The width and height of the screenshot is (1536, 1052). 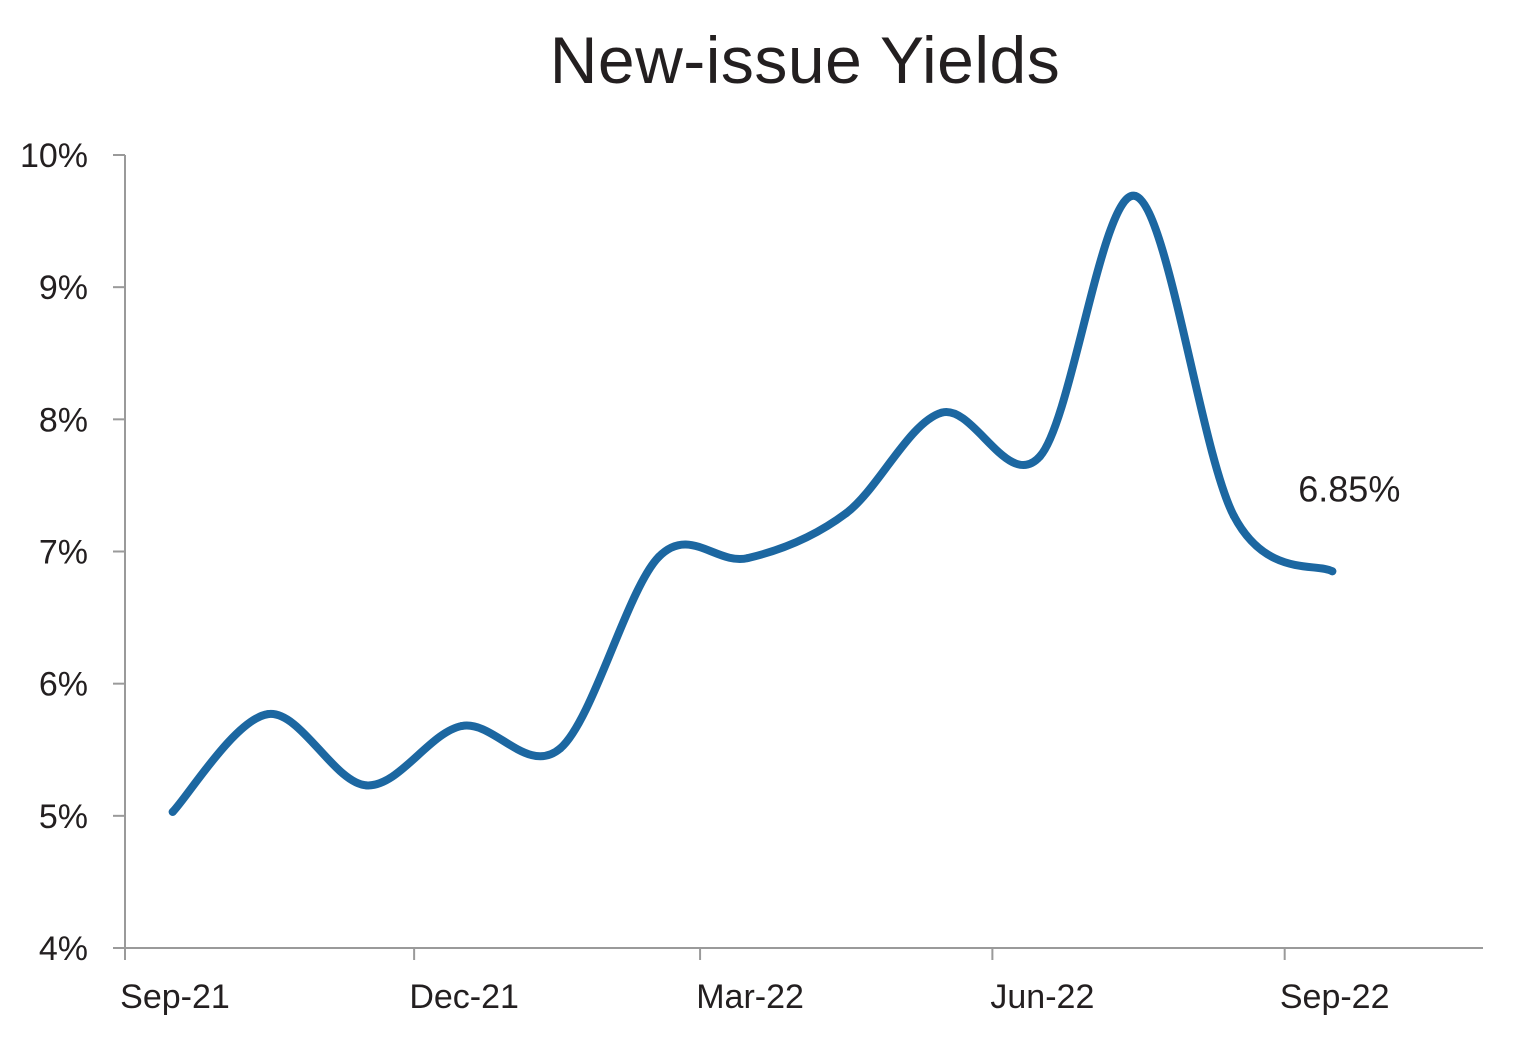 I want to click on x-ticks: Sep-21 Dec-21 Mar-22 Jun-22 Sep-22, so click(x=755, y=982).